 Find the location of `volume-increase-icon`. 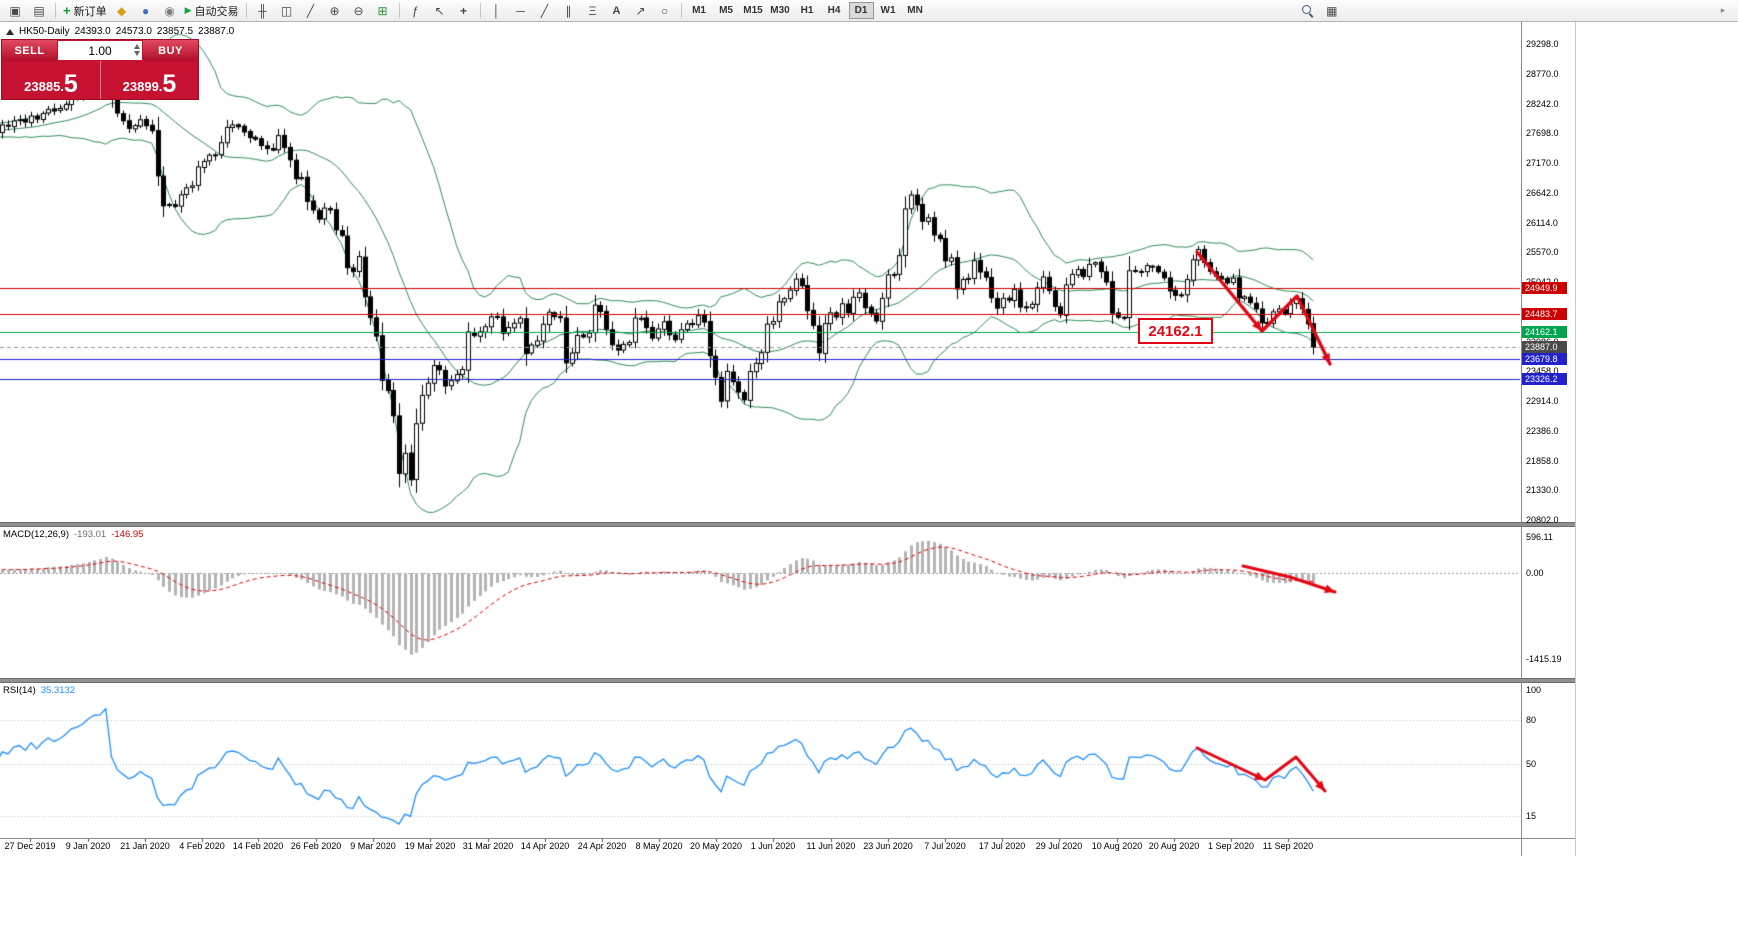

volume-increase-icon is located at coordinates (137, 46).